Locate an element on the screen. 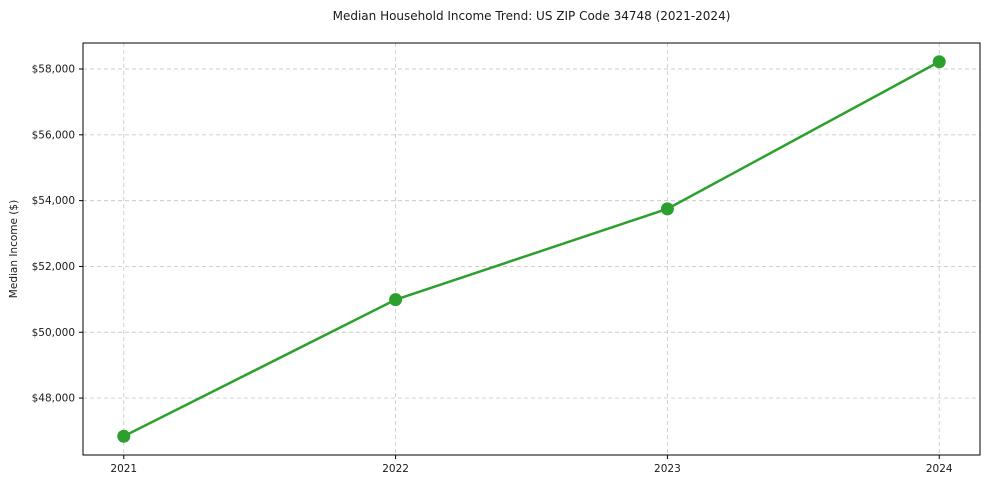 The image size is (989, 490). data-point-2023 is located at coordinates (667, 209).